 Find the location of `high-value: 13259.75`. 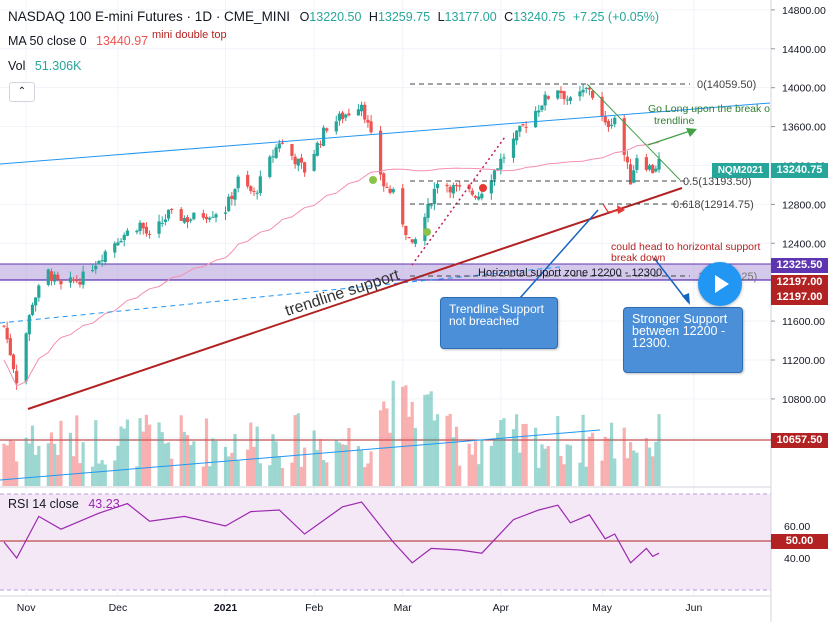

high-value: 13259.75 is located at coordinates (404, 17).